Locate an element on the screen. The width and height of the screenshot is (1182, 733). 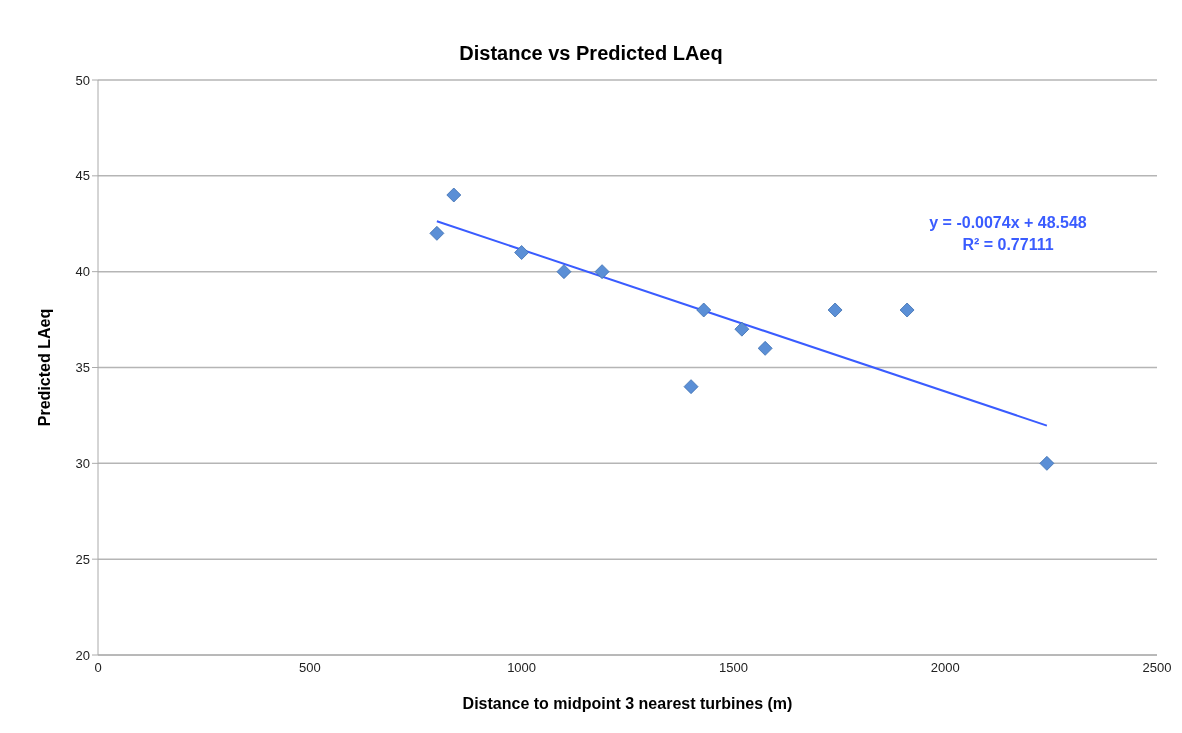
y-tick-label: 45 is located at coordinates (82, 176).